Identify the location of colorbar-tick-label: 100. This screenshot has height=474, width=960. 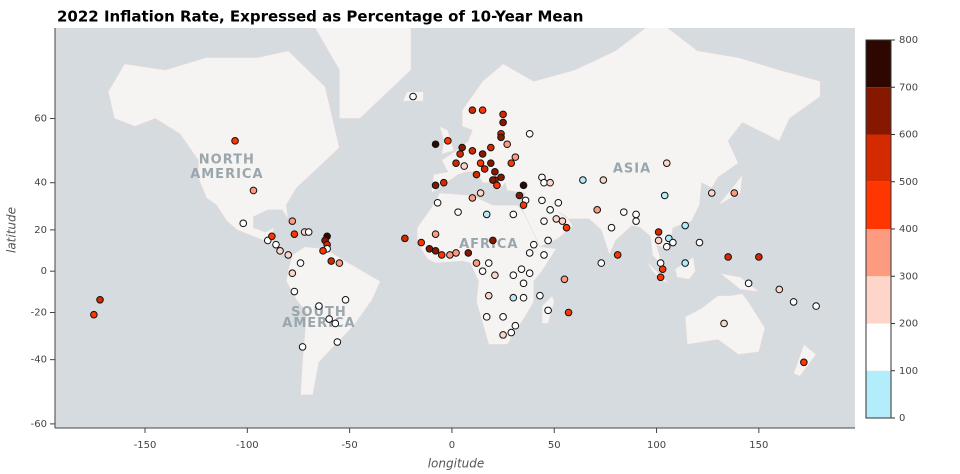
(908, 371).